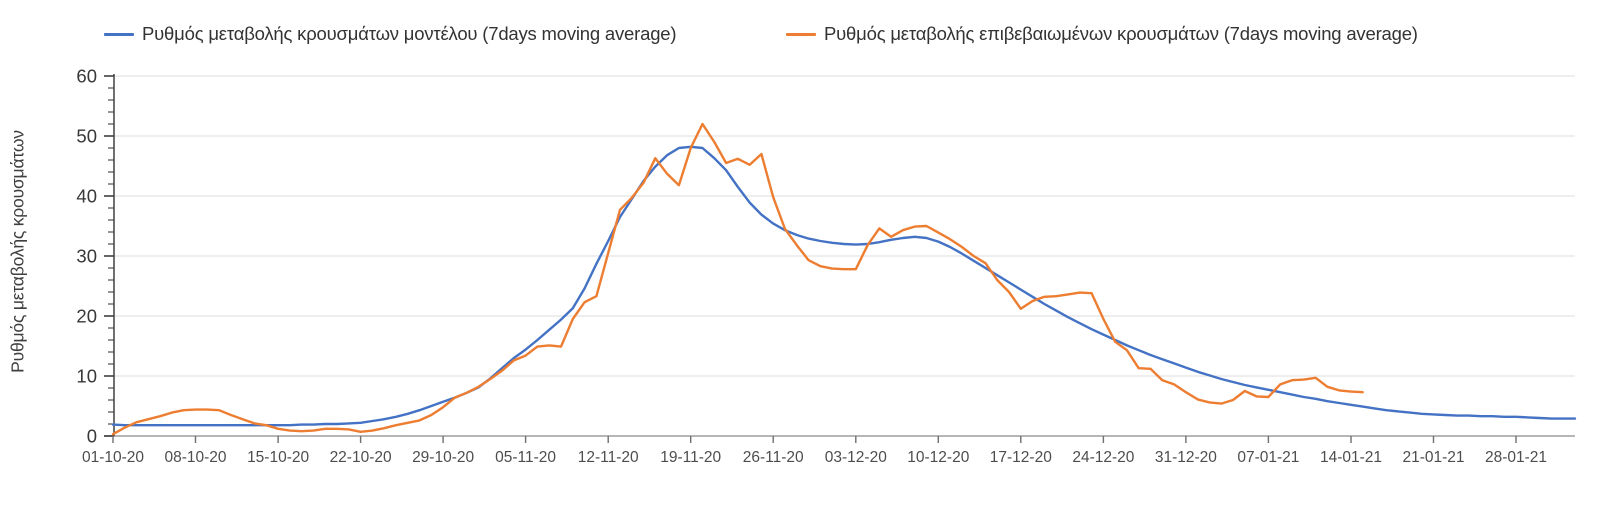  Describe the element at coordinates (92, 436) in the screenshot. I see `y-tick-label: 0` at that location.